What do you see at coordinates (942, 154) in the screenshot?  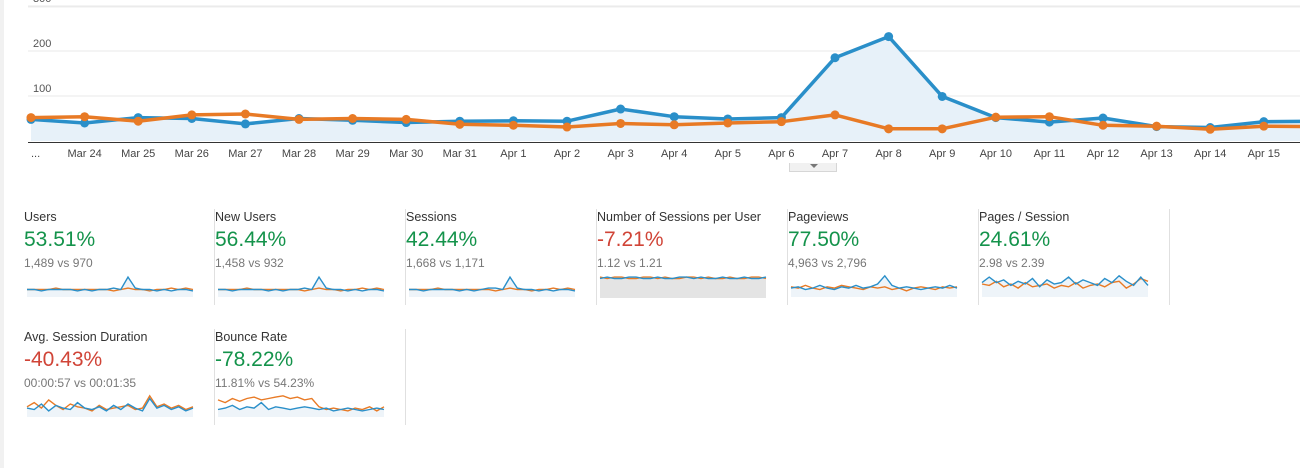 I see `x-tick-label: Apr 9` at bounding box center [942, 154].